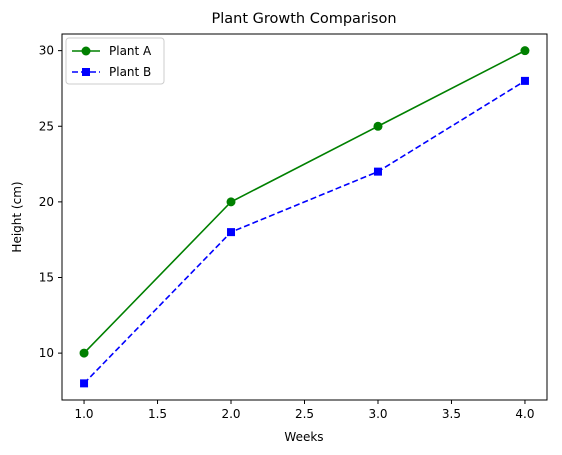 This screenshot has width=562, height=455. I want to click on x-tick-label: 1.0, so click(83, 414).